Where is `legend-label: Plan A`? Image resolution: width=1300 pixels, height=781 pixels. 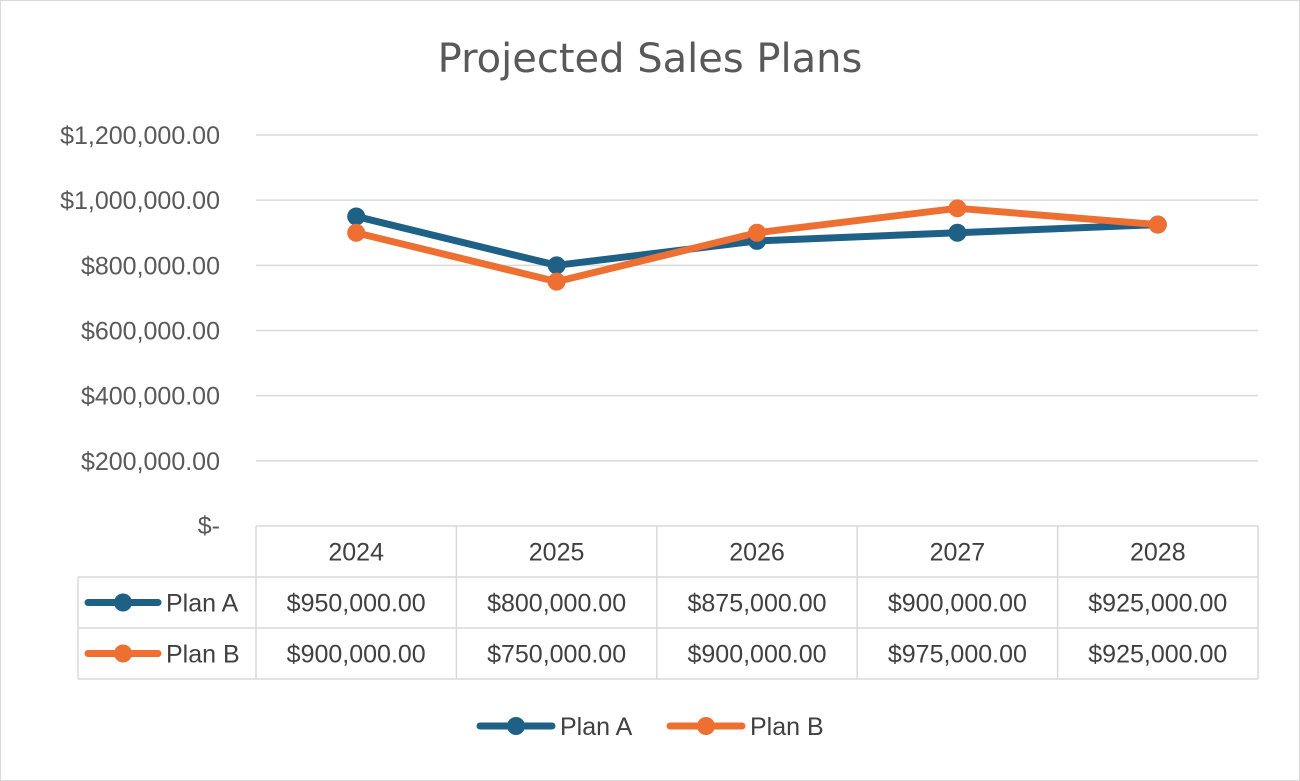
legend-label: Plan A is located at coordinates (596, 727).